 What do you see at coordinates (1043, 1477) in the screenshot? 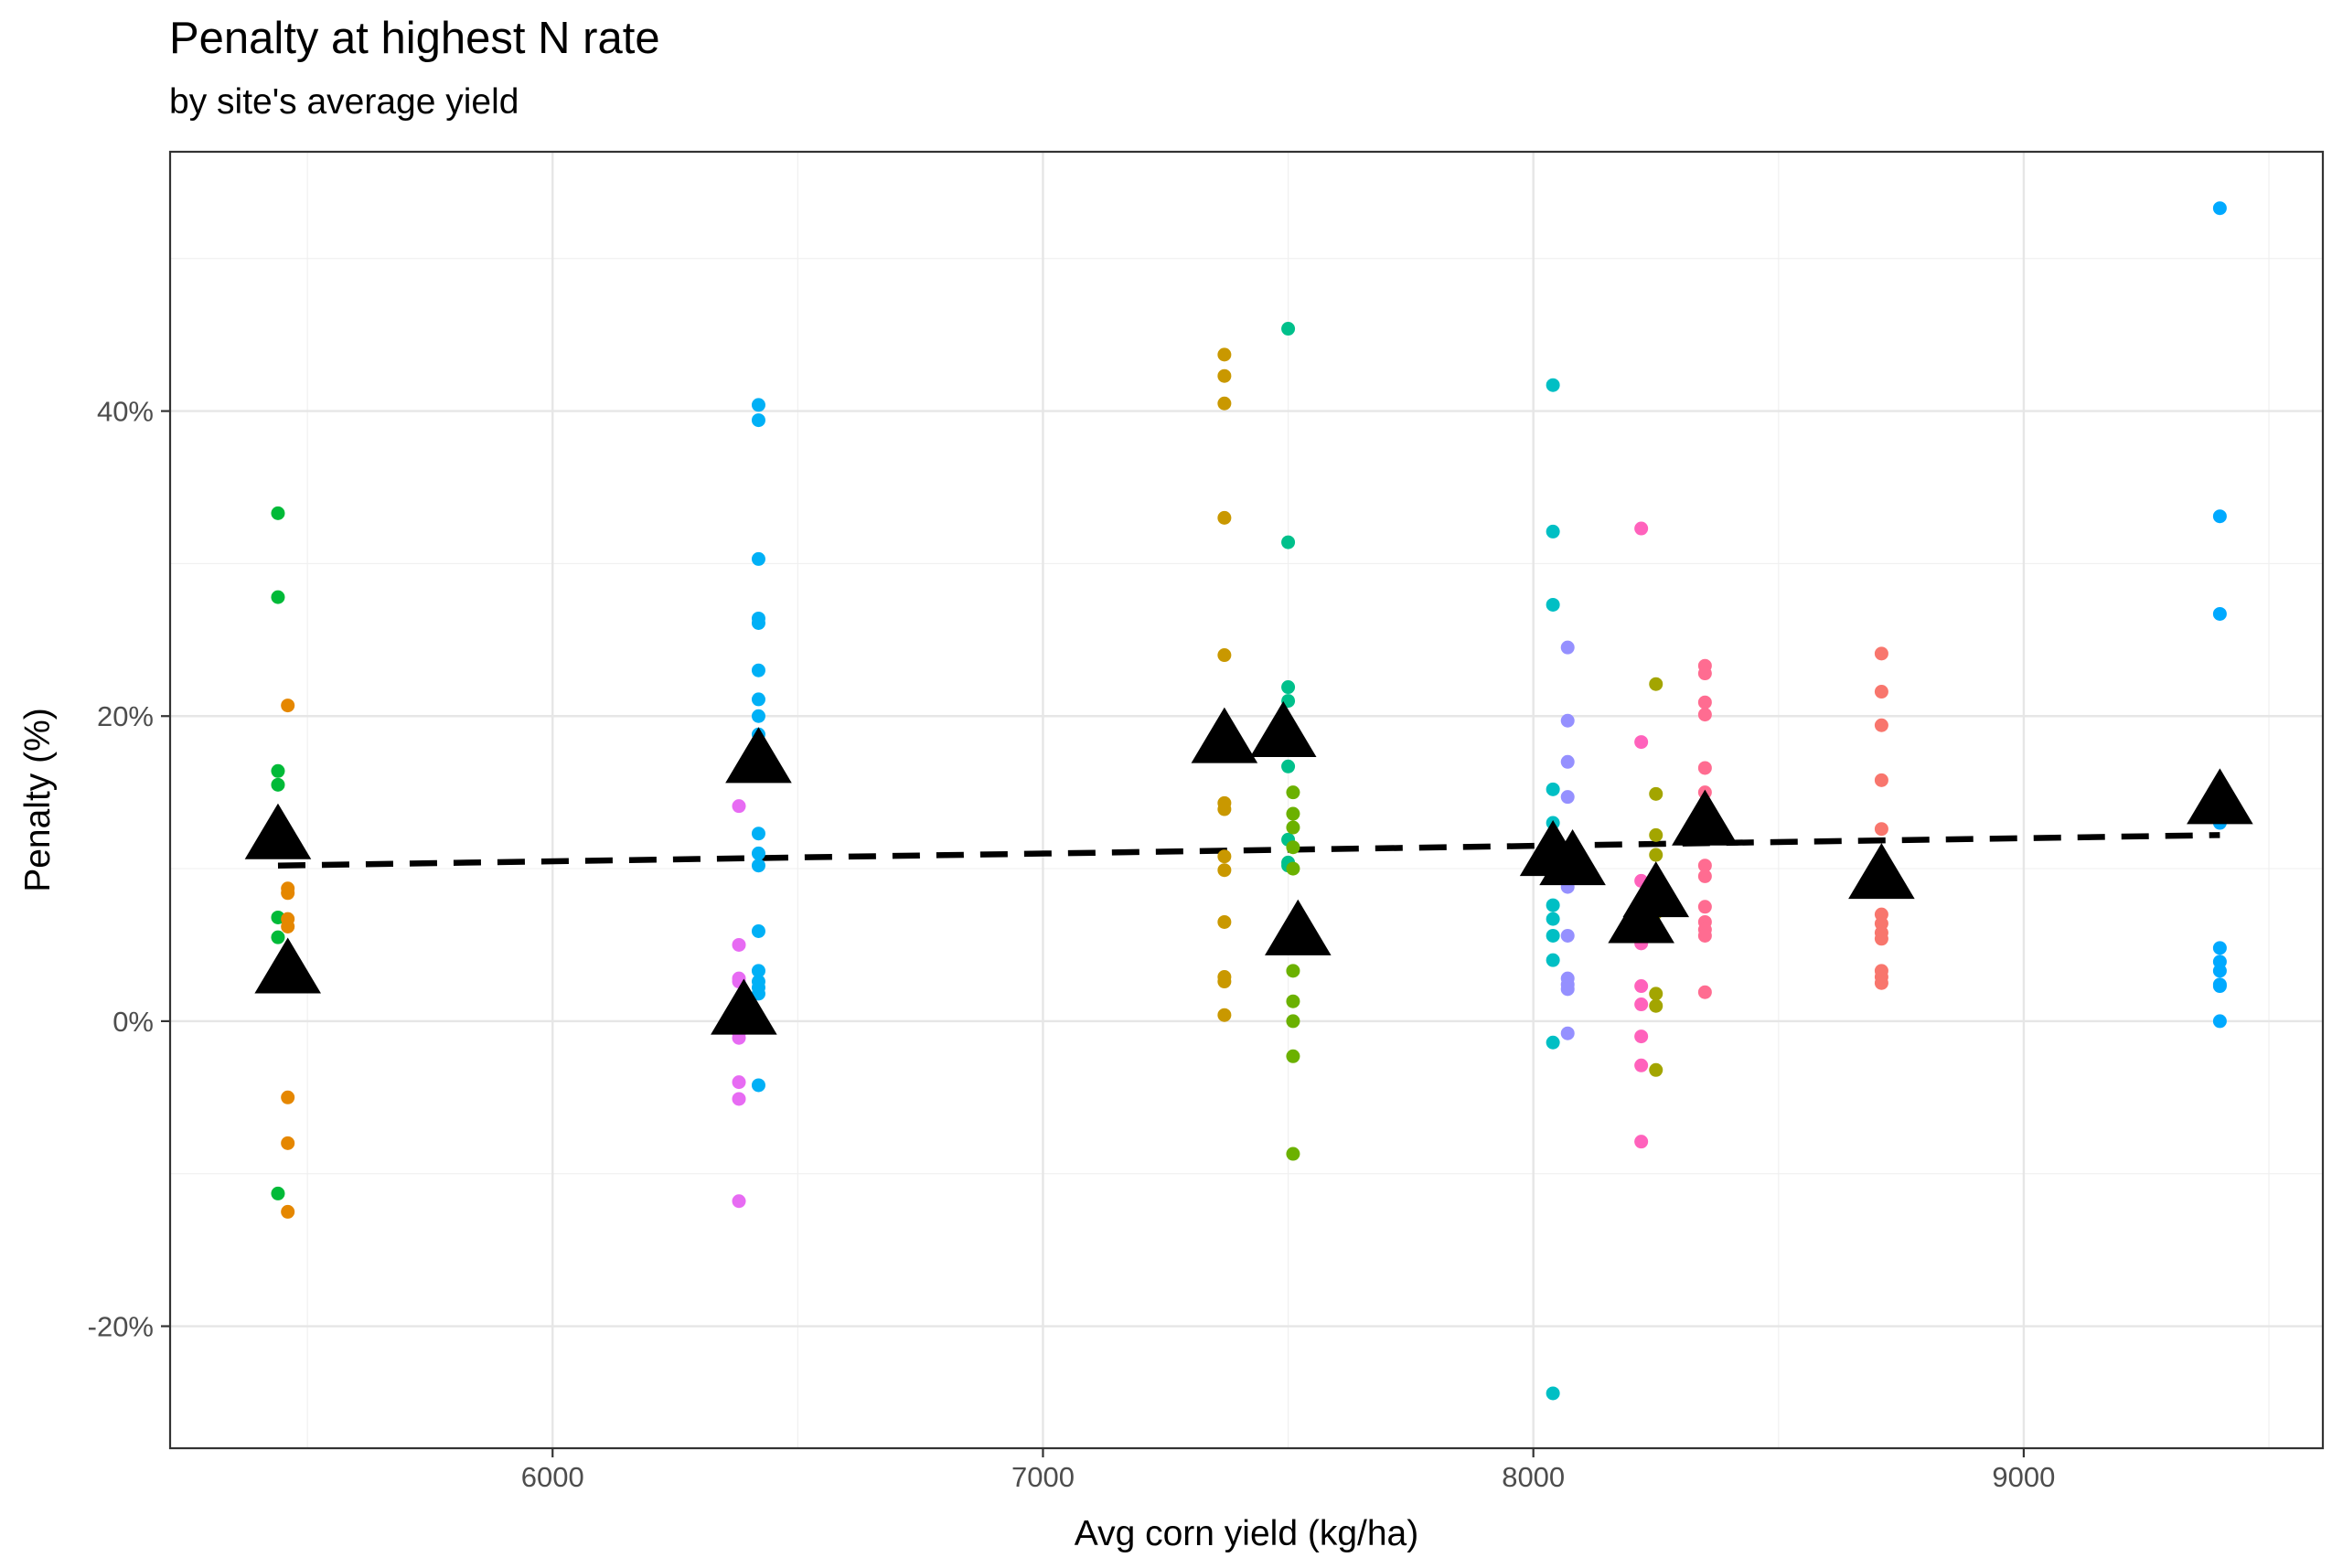
I see `x-tick-label: 7000` at bounding box center [1043, 1477].